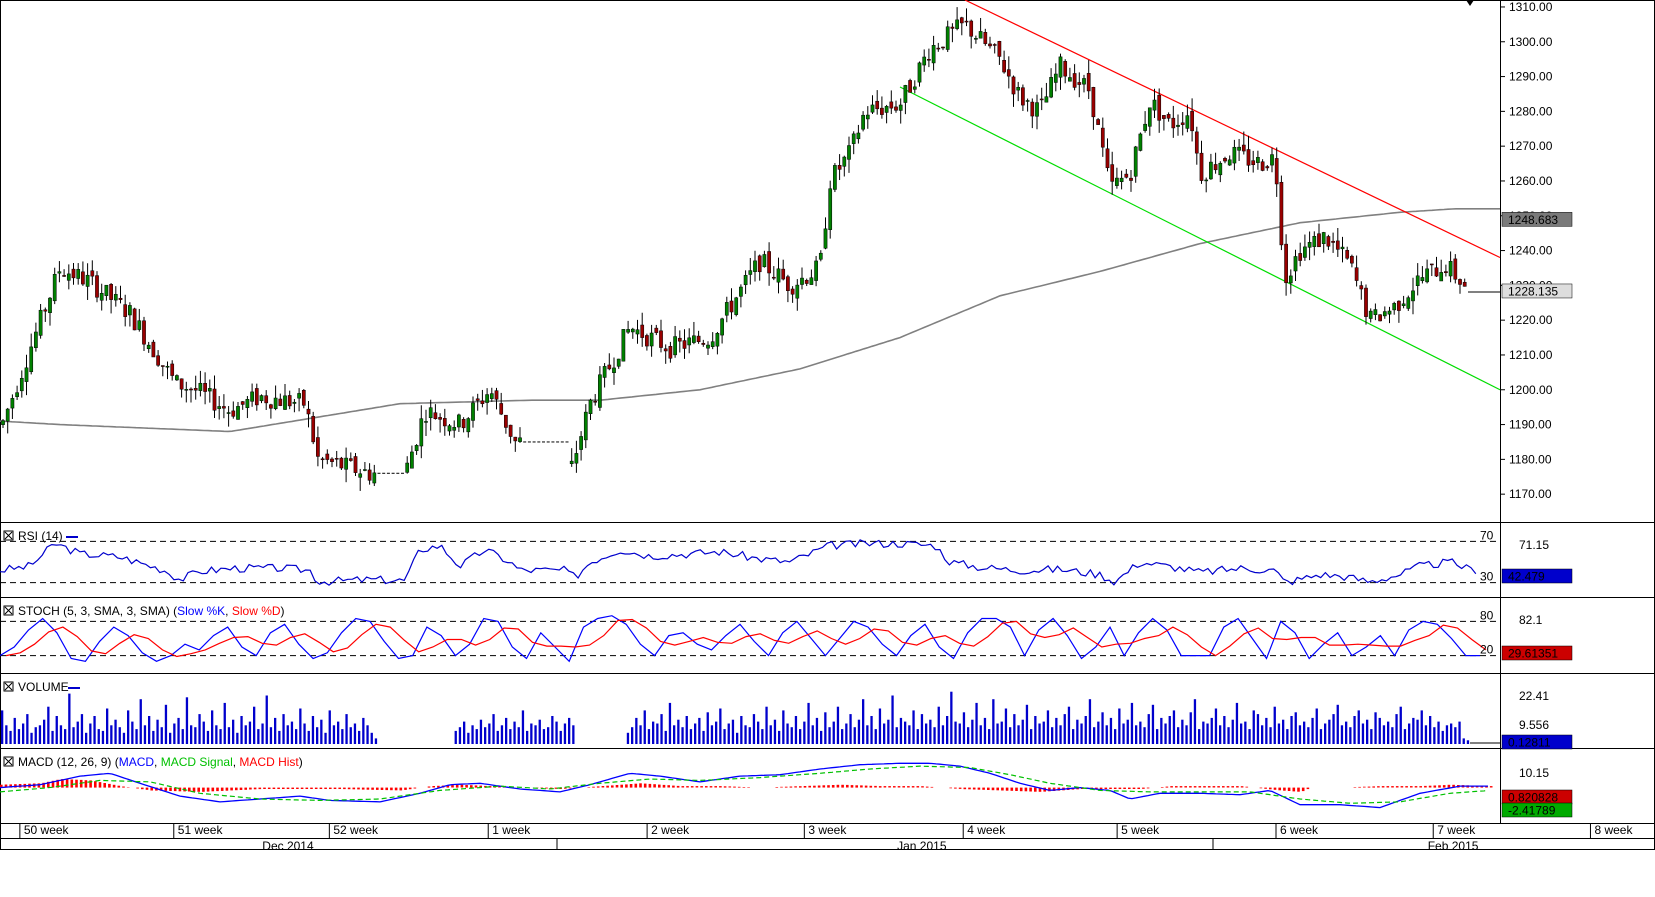 The height and width of the screenshot is (897, 1655). Describe the element at coordinates (1537, 576) in the screenshot. I see `rsi-value-label-box` at that location.